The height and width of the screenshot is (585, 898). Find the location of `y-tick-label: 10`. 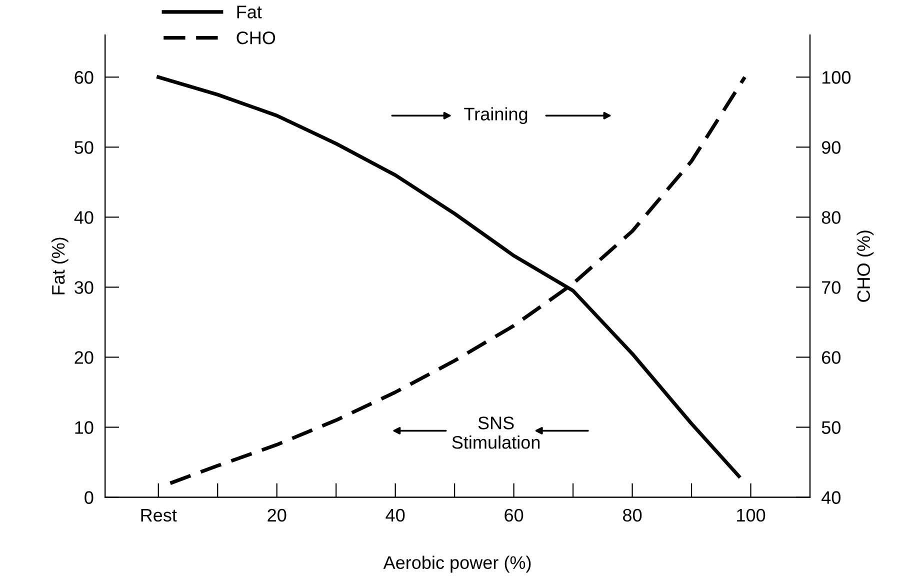

y-tick-label: 10 is located at coordinates (84, 427).